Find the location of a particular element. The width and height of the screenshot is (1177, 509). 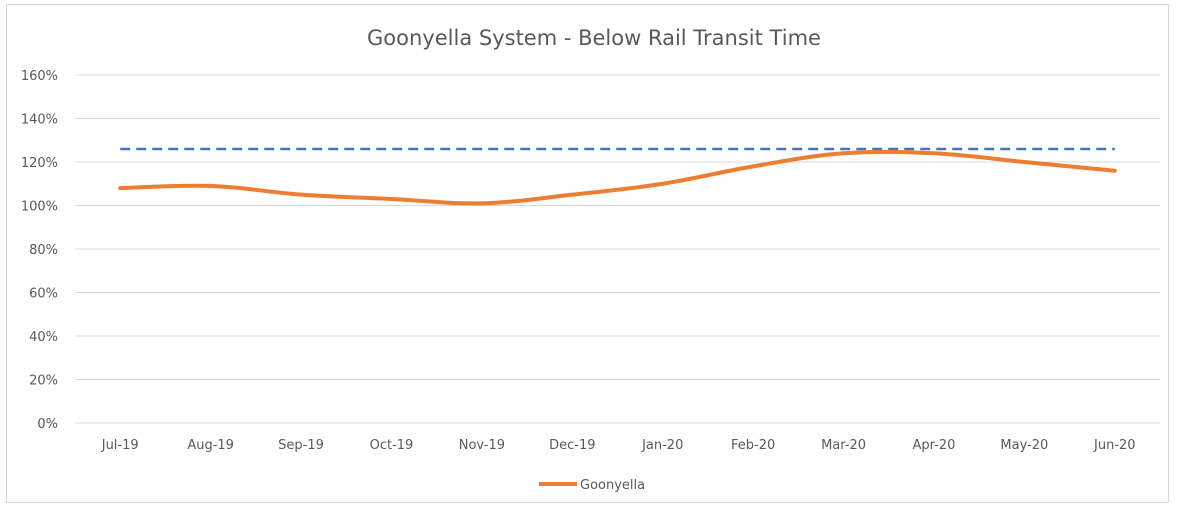

x-tick-label-1: Aug-19 is located at coordinates (210, 445).